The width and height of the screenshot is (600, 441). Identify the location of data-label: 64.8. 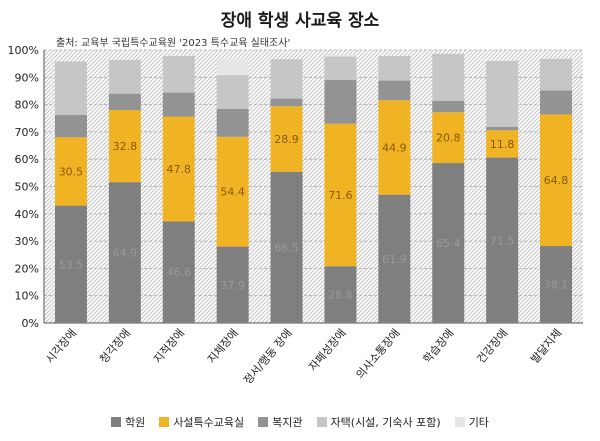
(556, 180).